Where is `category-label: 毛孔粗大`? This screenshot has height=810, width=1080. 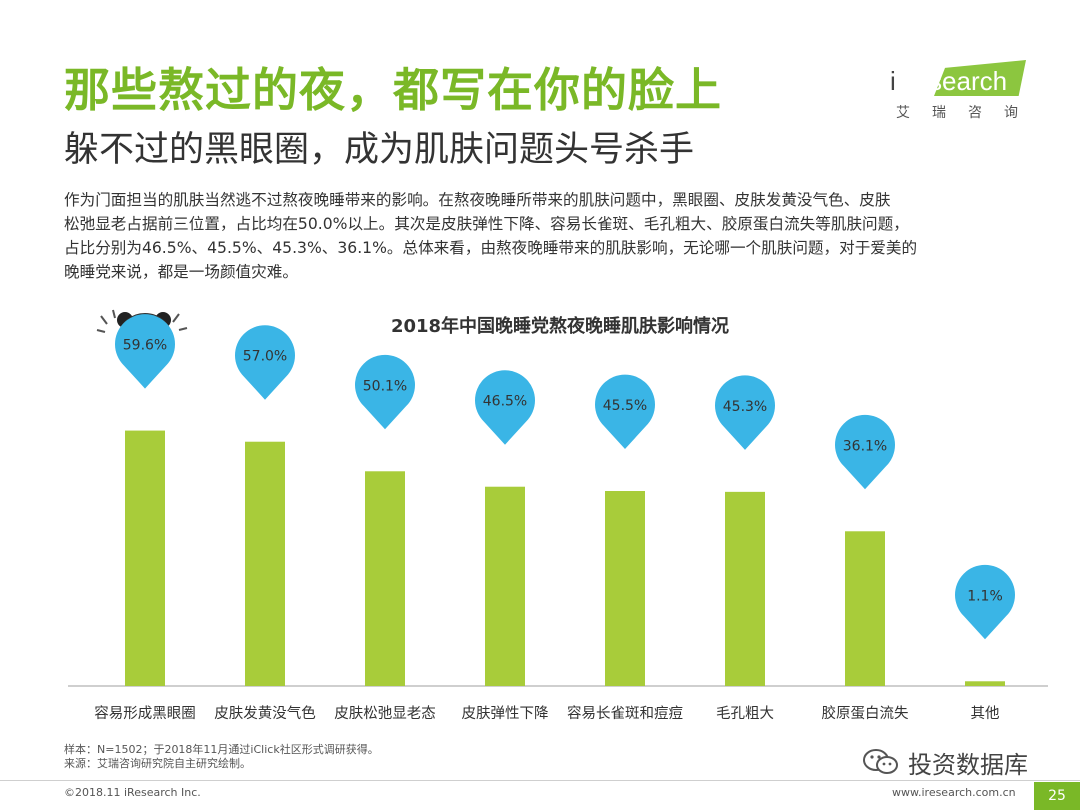
category-label: 毛孔粗大 is located at coordinates (745, 713).